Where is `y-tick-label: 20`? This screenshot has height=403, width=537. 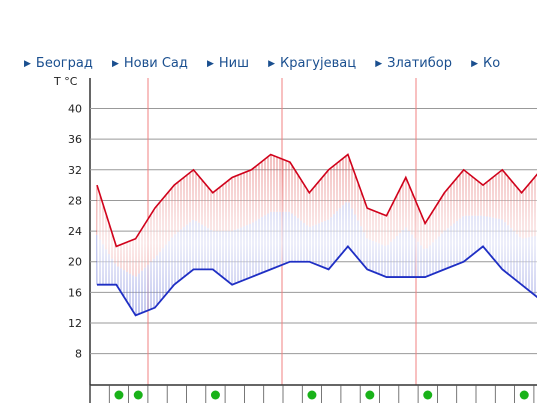
y-tick-label: 20 is located at coordinates (75, 262).